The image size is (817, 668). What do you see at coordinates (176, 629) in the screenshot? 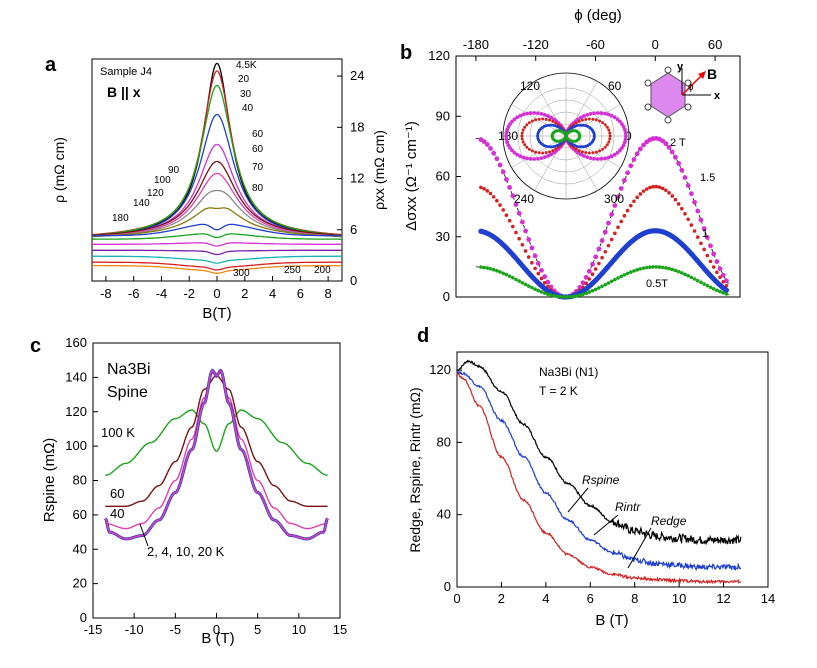
I see `panel-c-x-tick-label: -5` at bounding box center [176, 629].